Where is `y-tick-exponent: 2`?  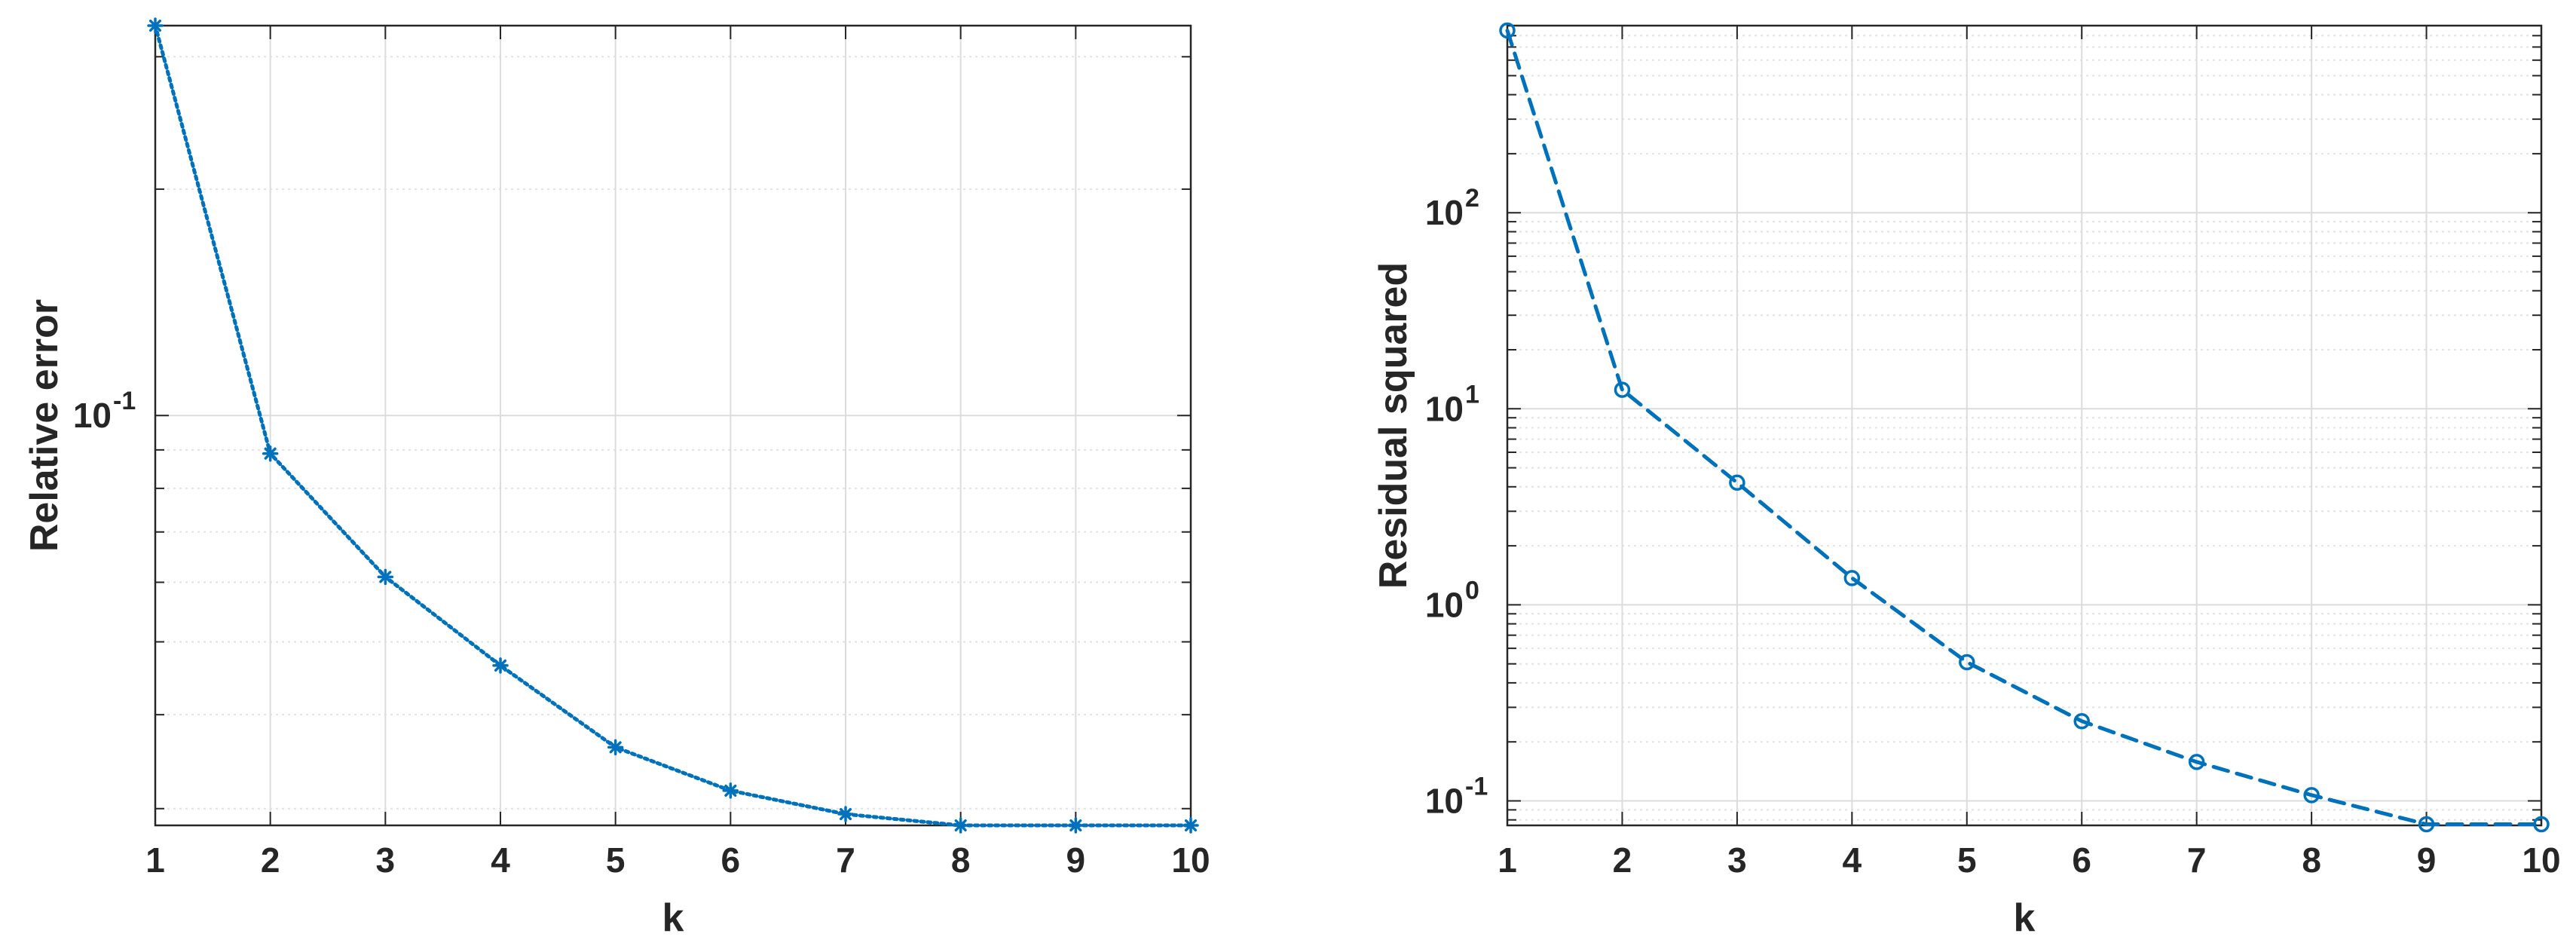 y-tick-exponent: 2 is located at coordinates (1472, 199).